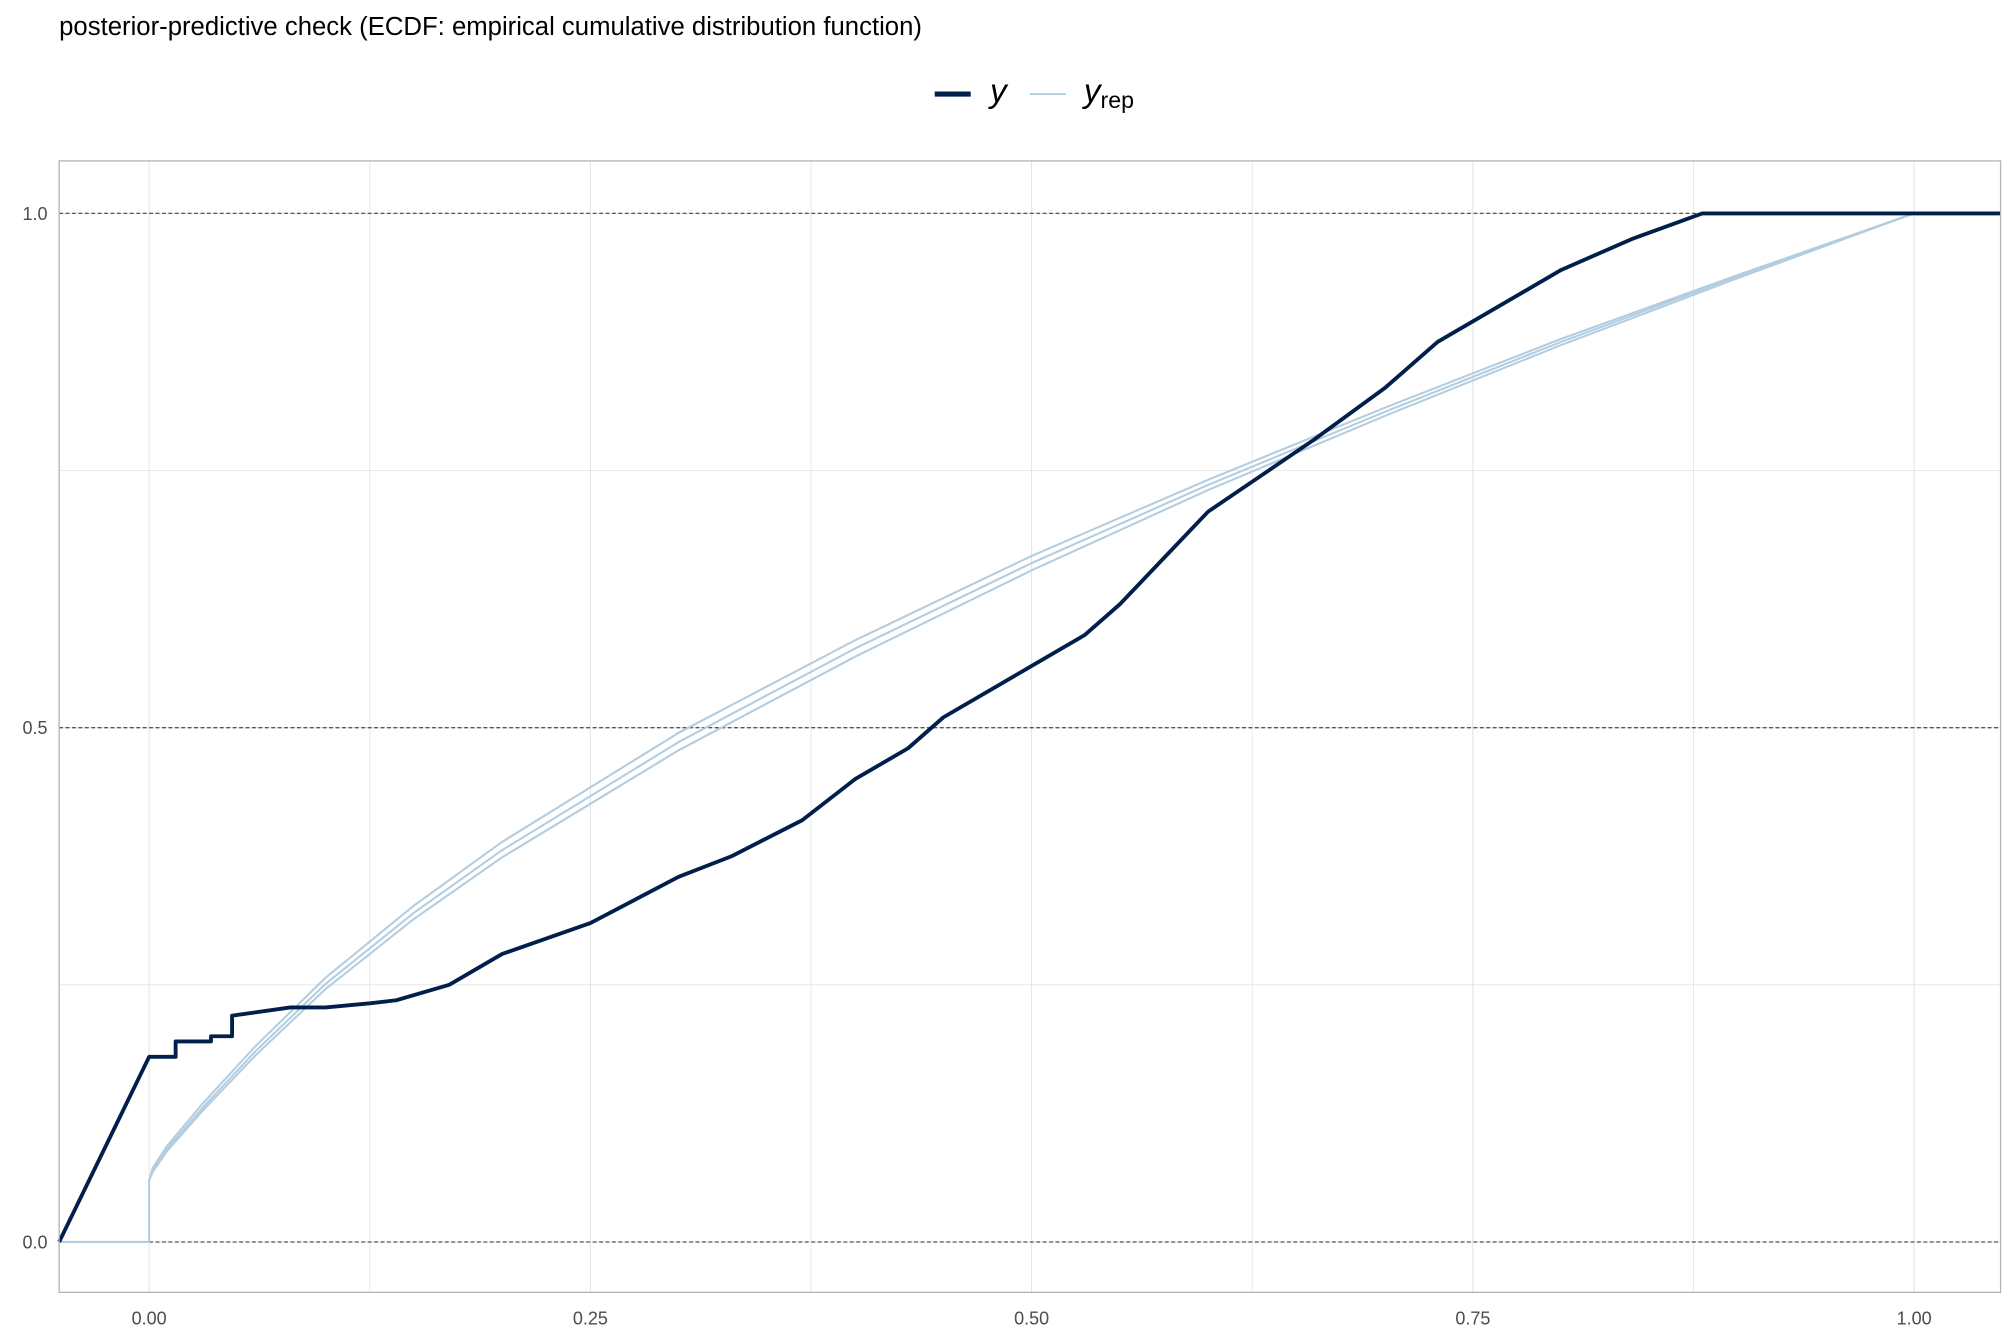 Image resolution: width=2016 pixels, height=1344 pixels. I want to click on legend-label-y: y, so click(998, 91).